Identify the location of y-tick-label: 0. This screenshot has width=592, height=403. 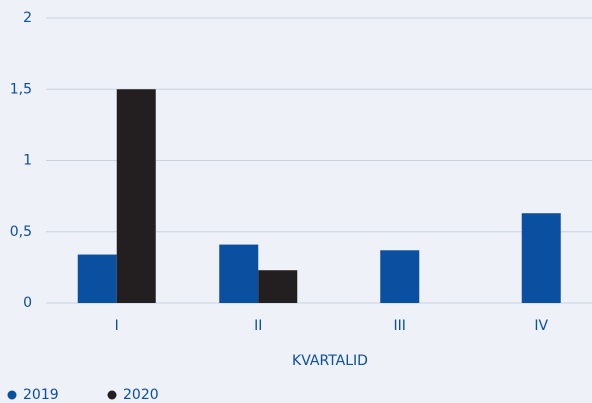
(27, 303).